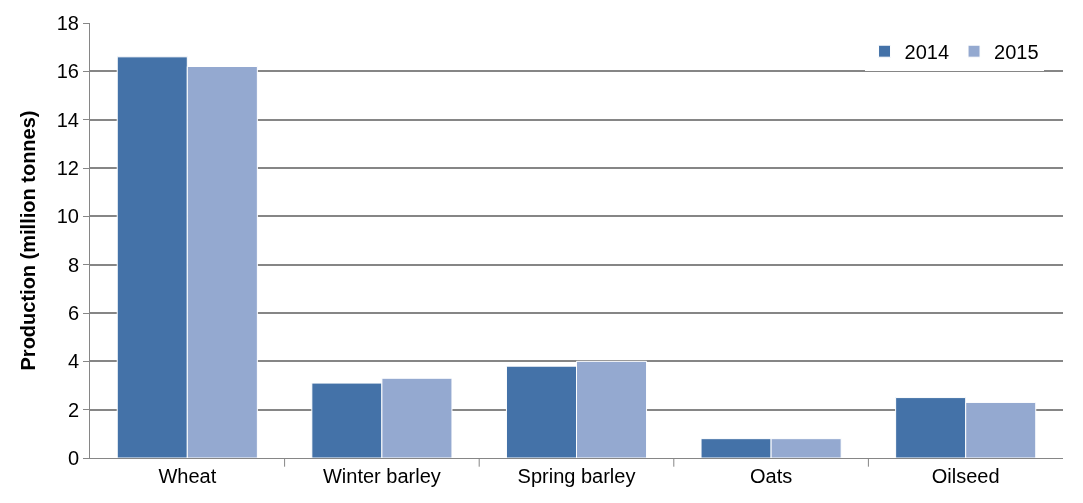 The image size is (1083, 503). What do you see at coordinates (927, 52) in the screenshot?
I see `legend-label: 2014` at bounding box center [927, 52].